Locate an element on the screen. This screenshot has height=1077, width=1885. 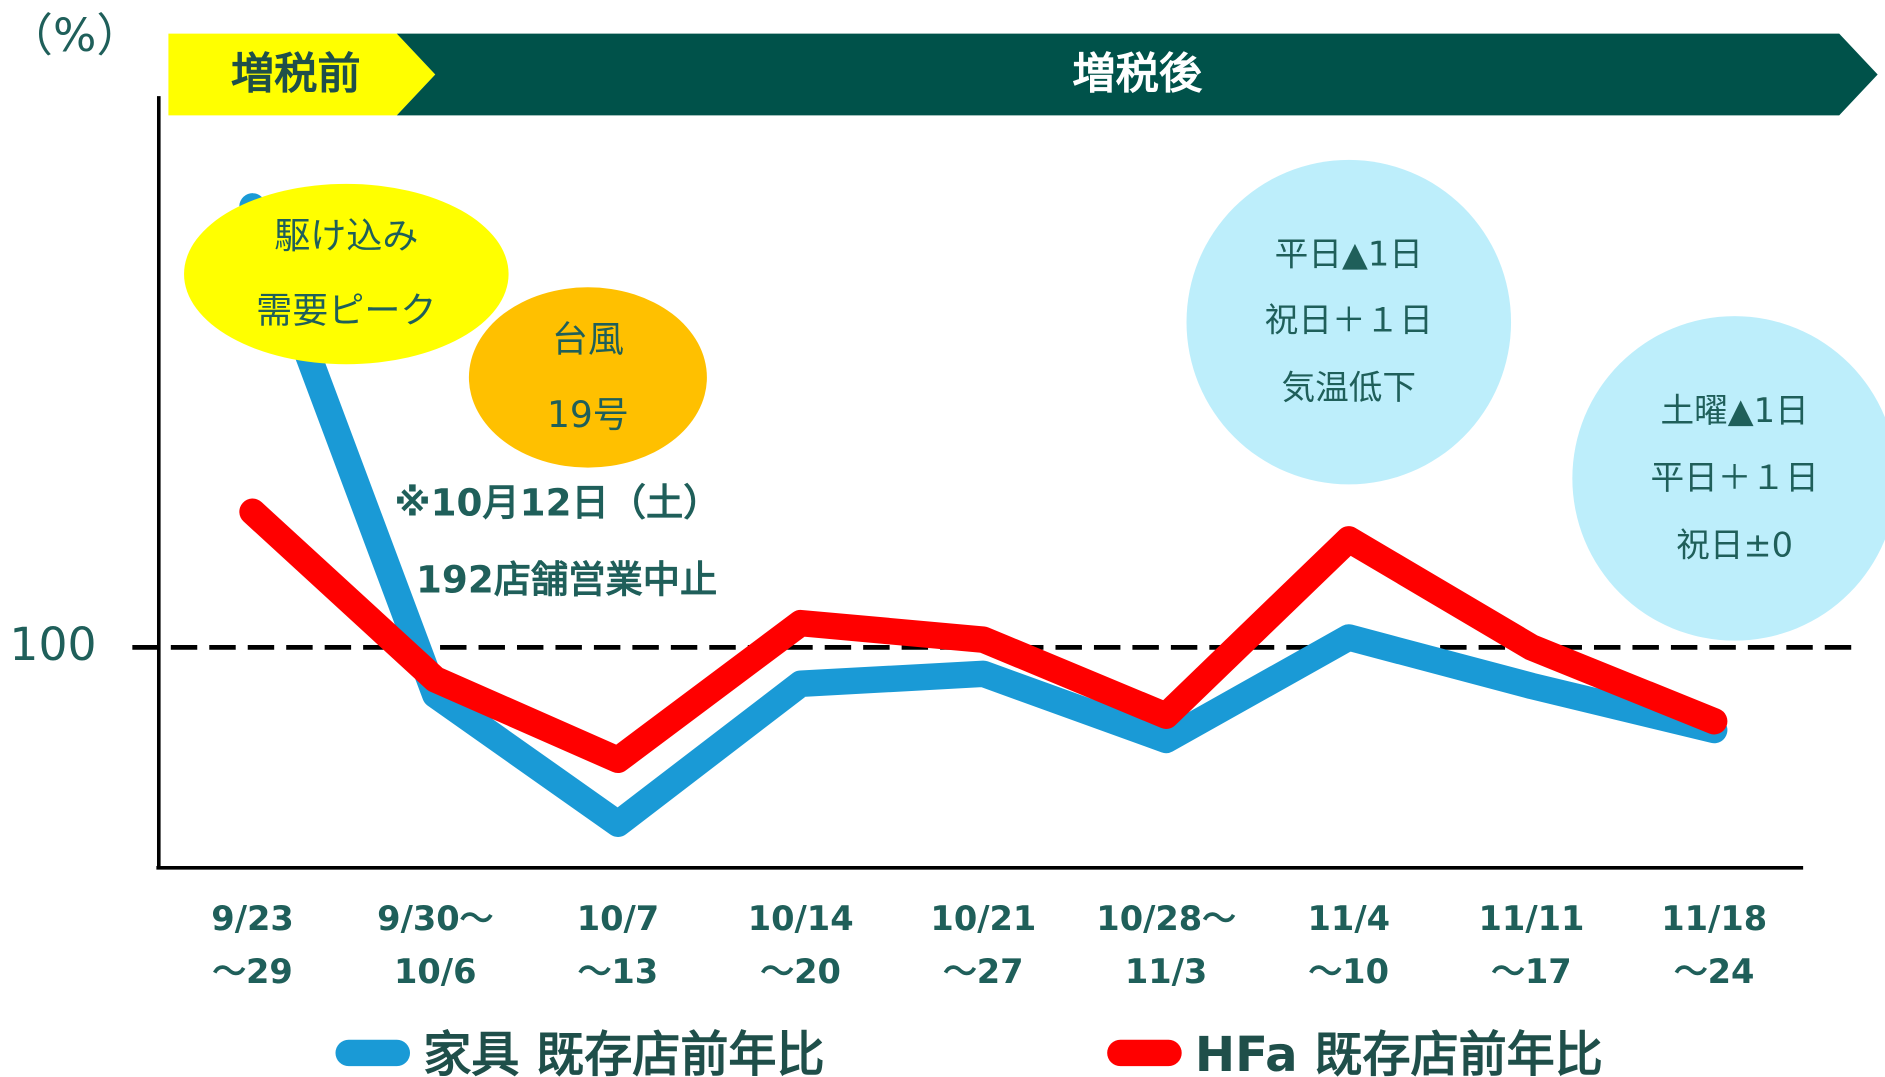
x-tick-label: 10/6 is located at coordinates (435, 971).